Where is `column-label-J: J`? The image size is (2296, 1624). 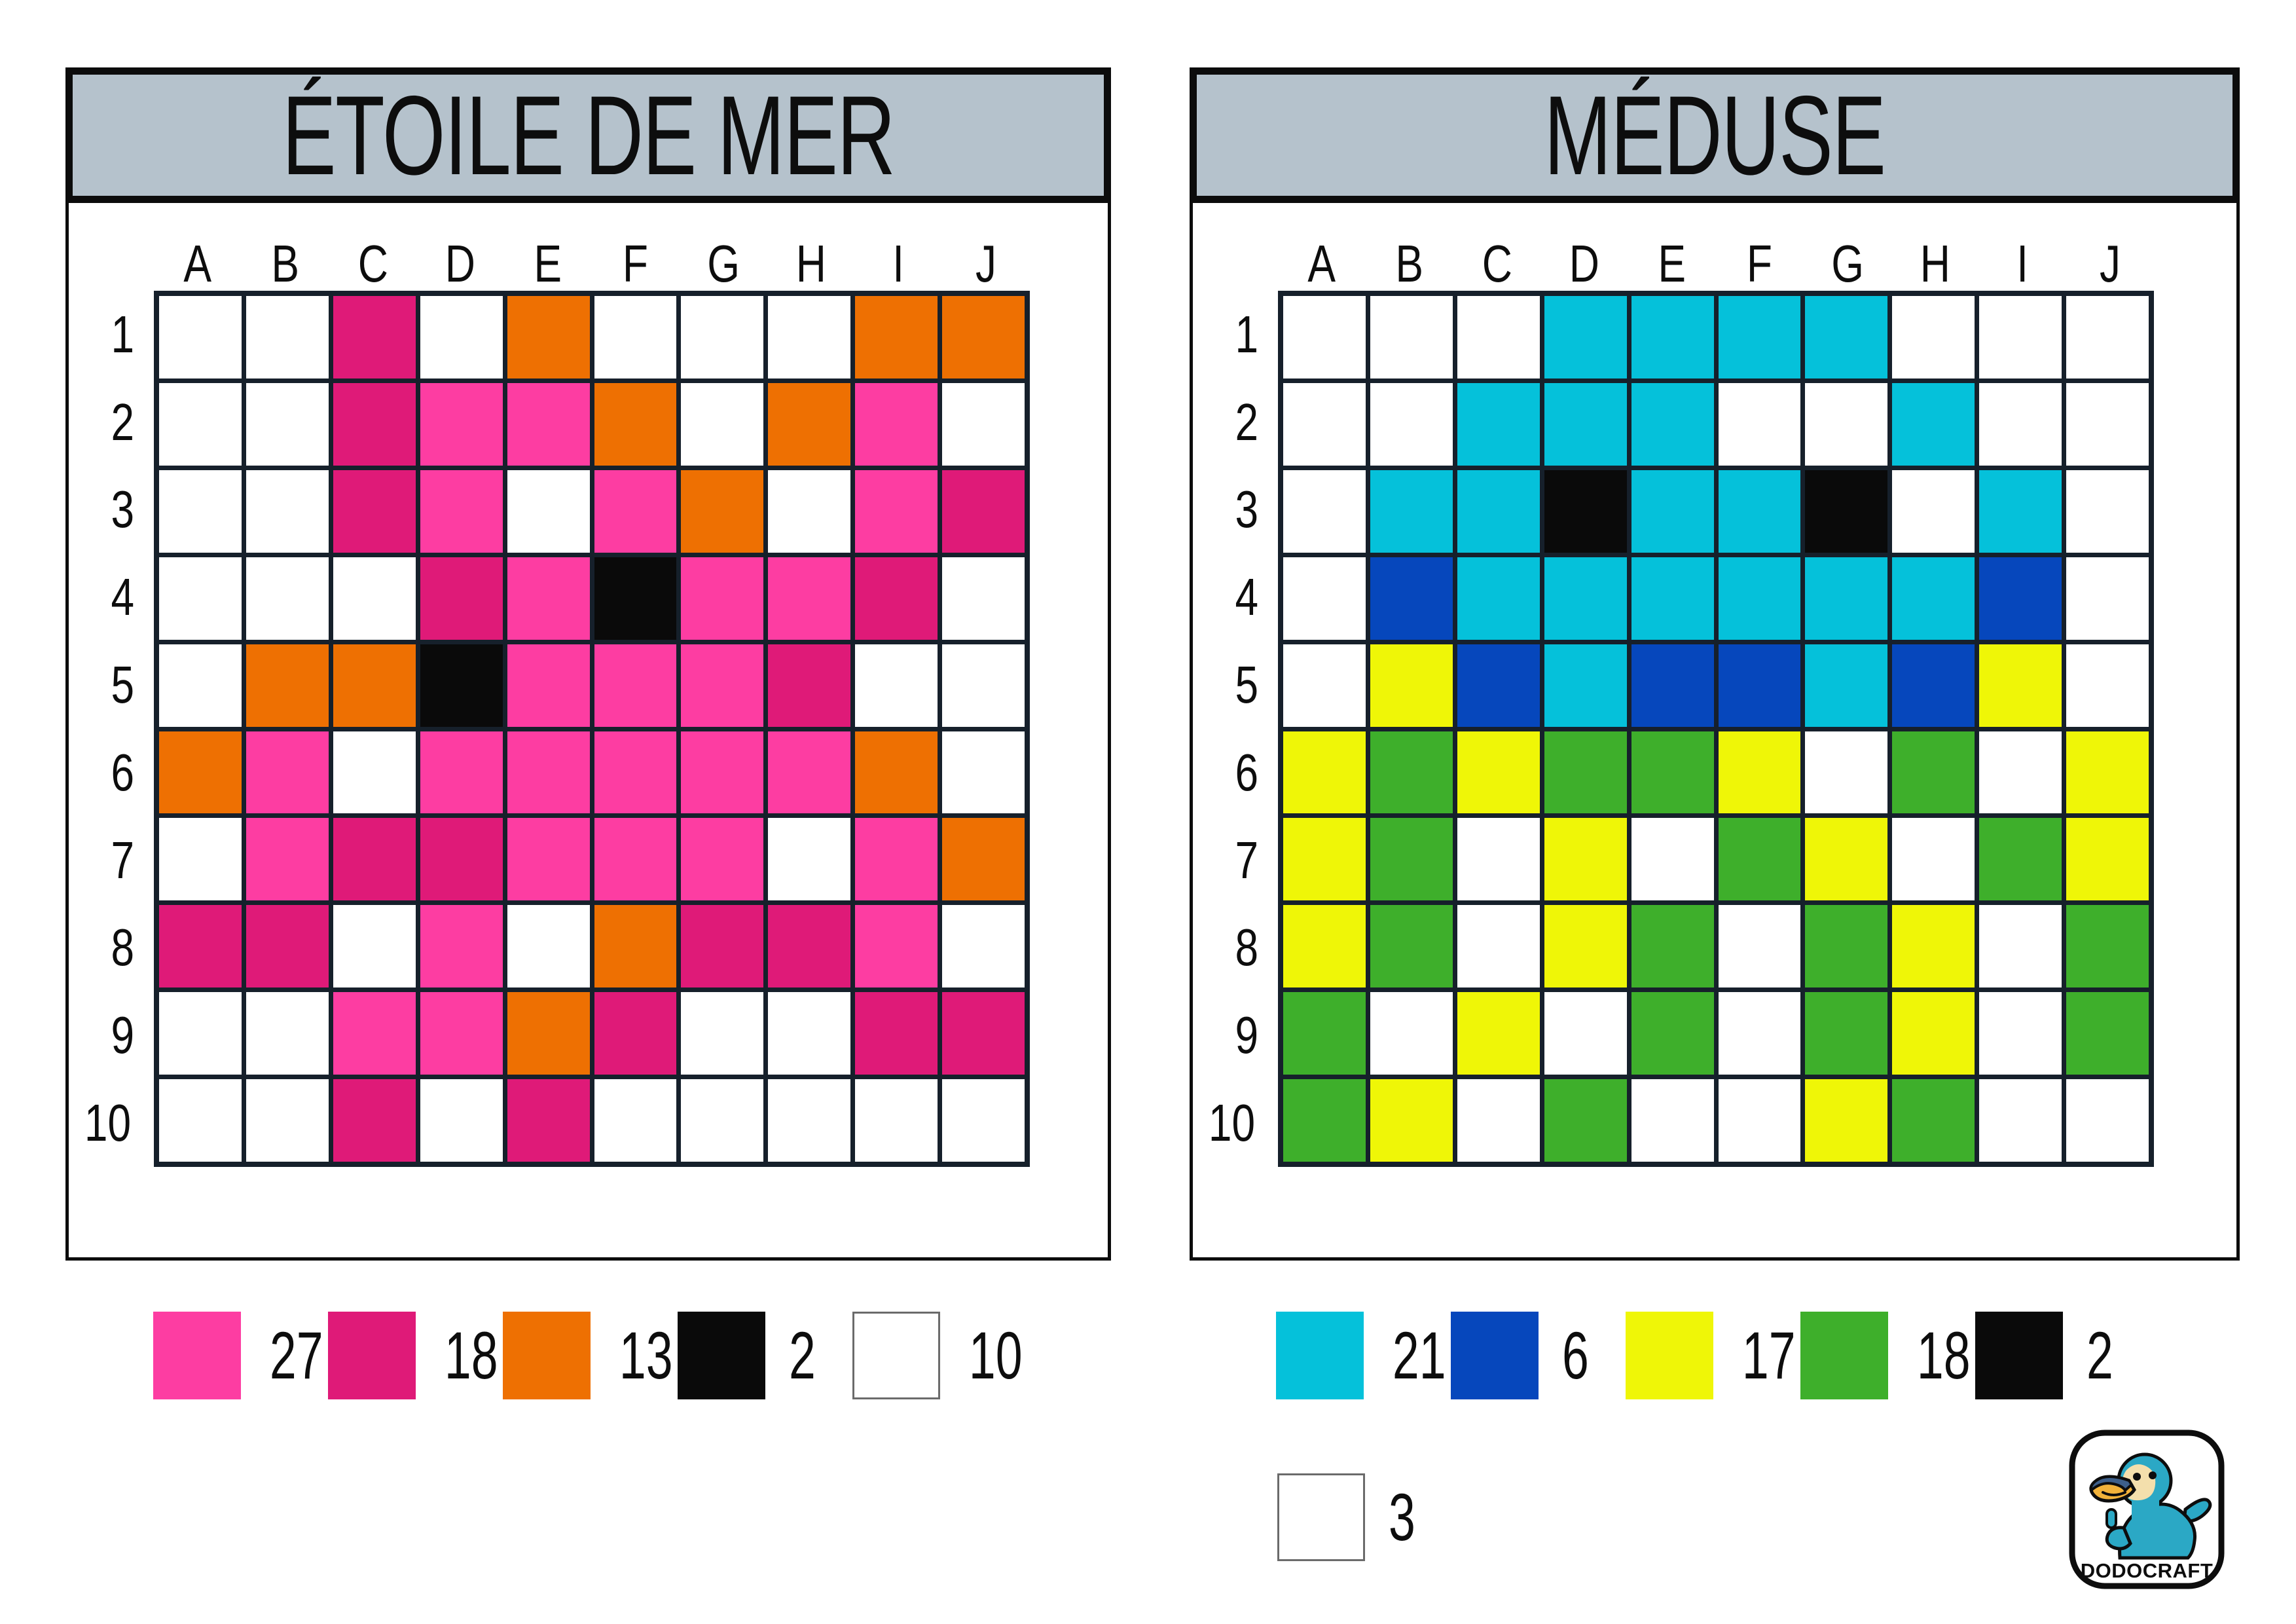
column-label-J: J is located at coordinates (986, 263).